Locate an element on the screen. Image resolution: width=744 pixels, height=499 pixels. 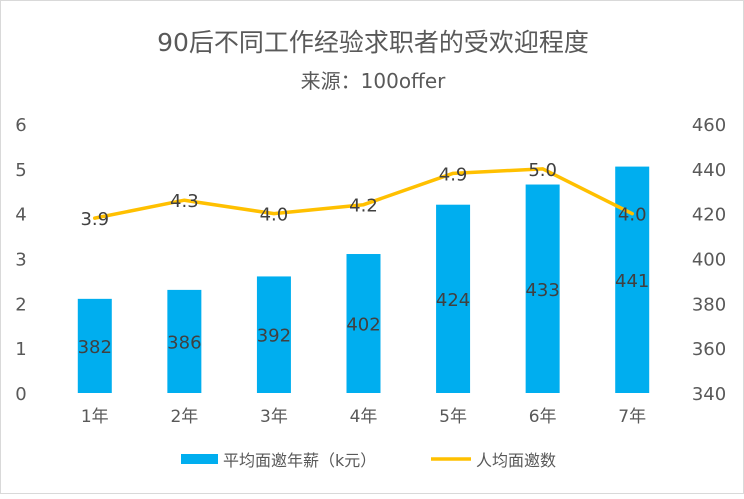
left-axis-tick-label: 1 is located at coordinates (20, 349).